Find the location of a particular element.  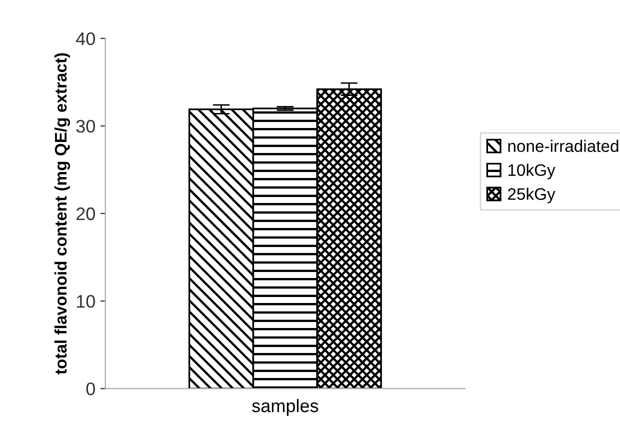

y-axis-title: total flavonoid content (mg QE/g extract) is located at coordinates (62, 213).